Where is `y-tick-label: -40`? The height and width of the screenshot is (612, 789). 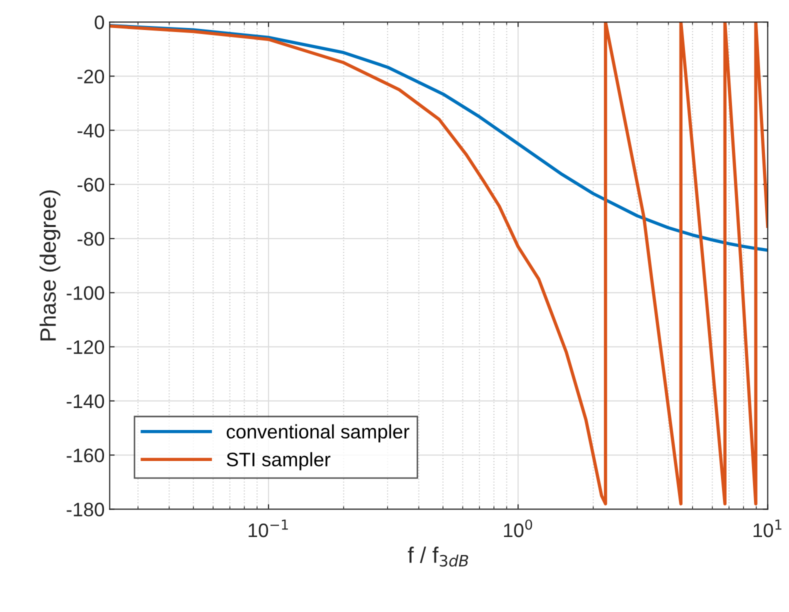
y-tick-label: -40 is located at coordinates (91, 131).